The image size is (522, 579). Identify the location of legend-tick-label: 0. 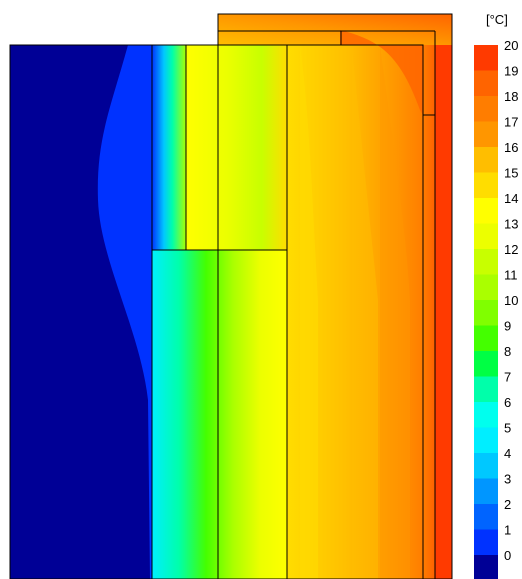
(507, 555).